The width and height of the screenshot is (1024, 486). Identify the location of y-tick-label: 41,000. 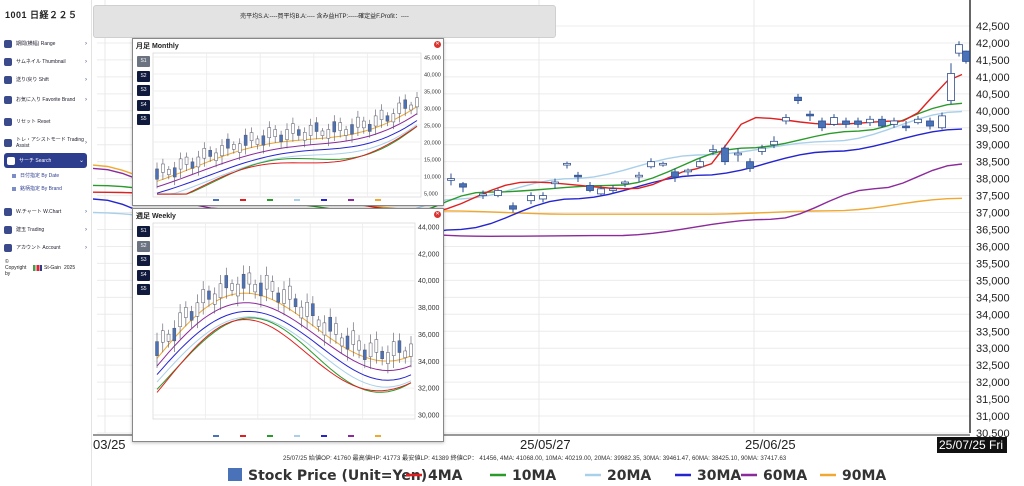
(993, 78).